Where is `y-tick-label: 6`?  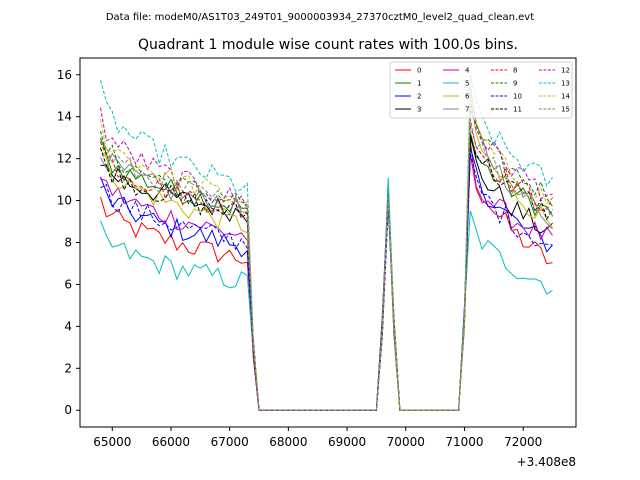 y-tick-label: 6 is located at coordinates (68, 284).